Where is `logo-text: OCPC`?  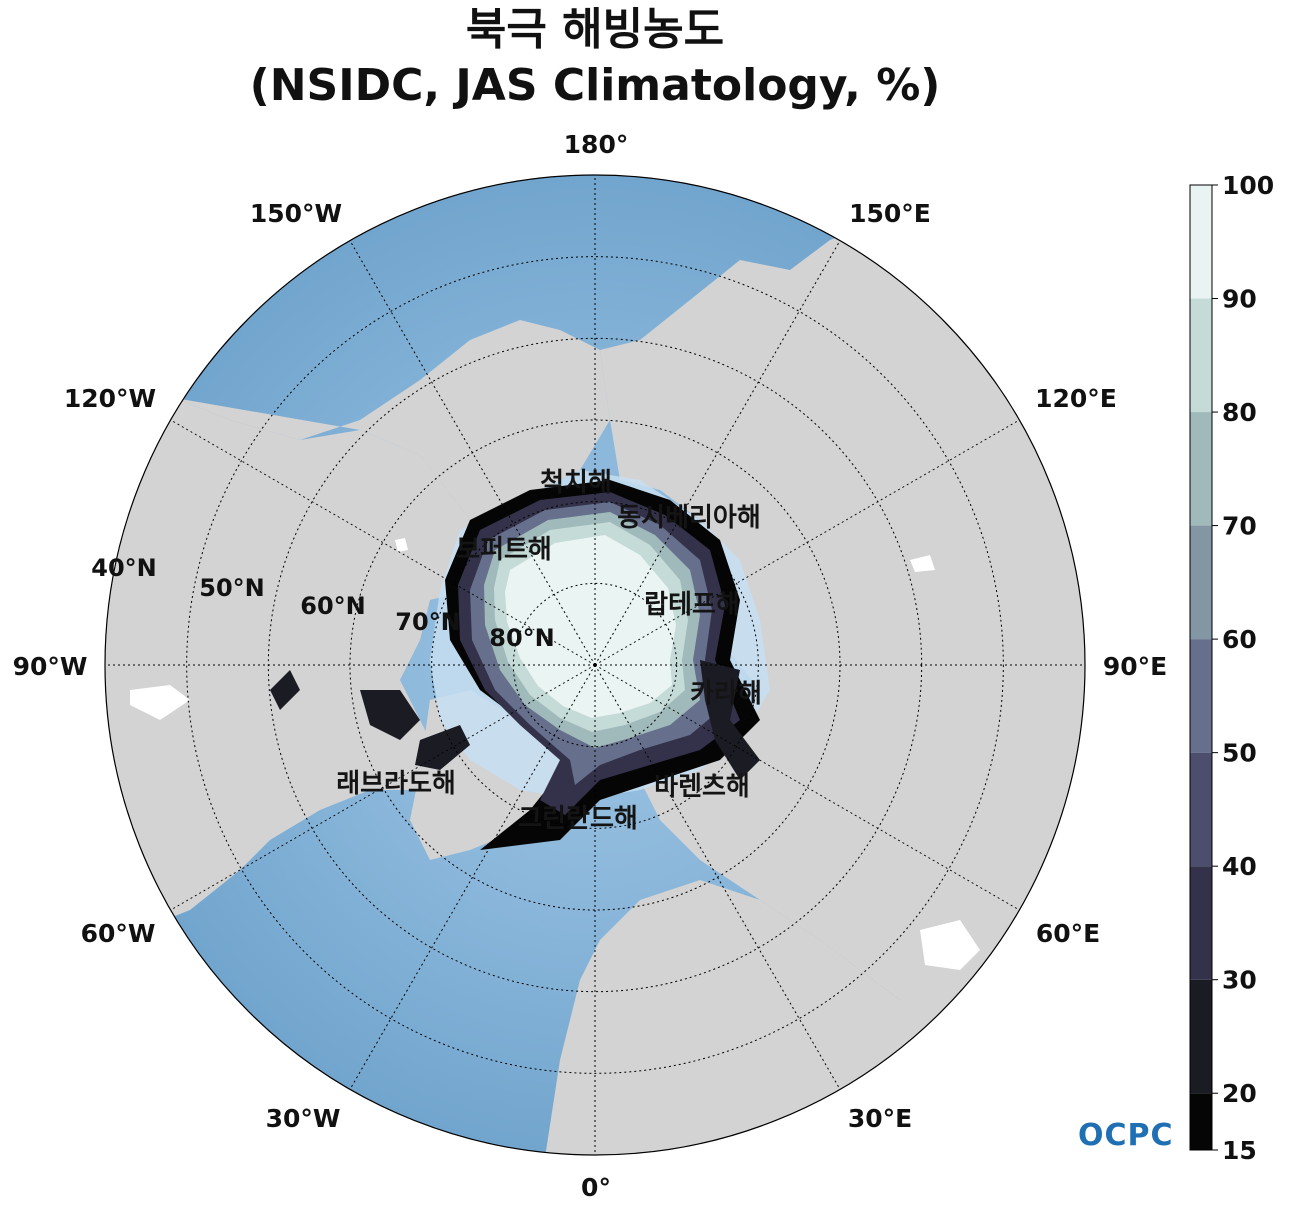 logo-text: OCPC is located at coordinates (1126, 1135).